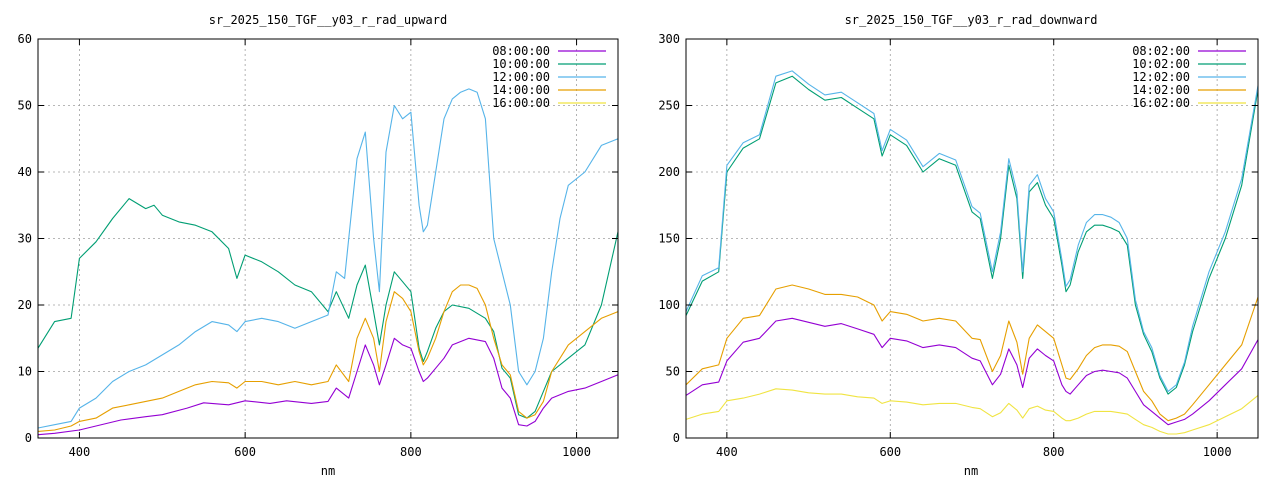  Describe the element at coordinates (25, 305) in the screenshot. I see `y-tick-label: 20` at that location.